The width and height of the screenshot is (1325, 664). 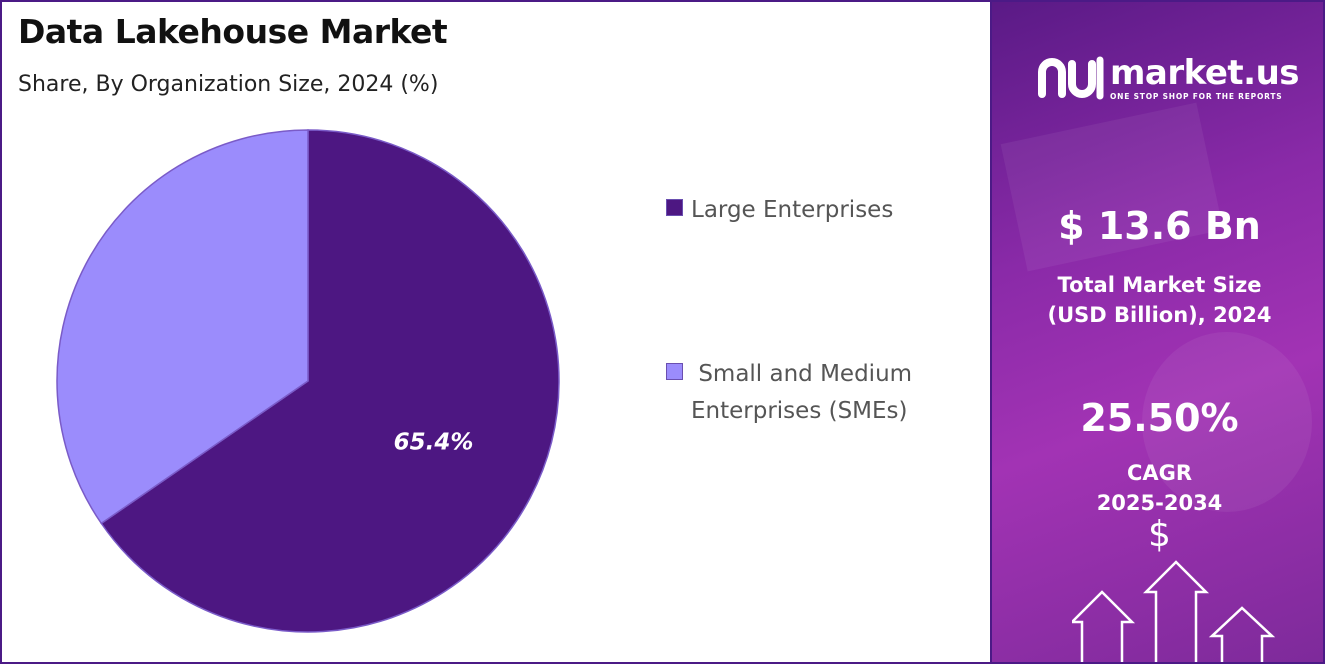 What do you see at coordinates (1159, 300) in the screenshot?
I see `market-size-label: Total Market Size (USD Billion), 2024` at bounding box center [1159, 300].